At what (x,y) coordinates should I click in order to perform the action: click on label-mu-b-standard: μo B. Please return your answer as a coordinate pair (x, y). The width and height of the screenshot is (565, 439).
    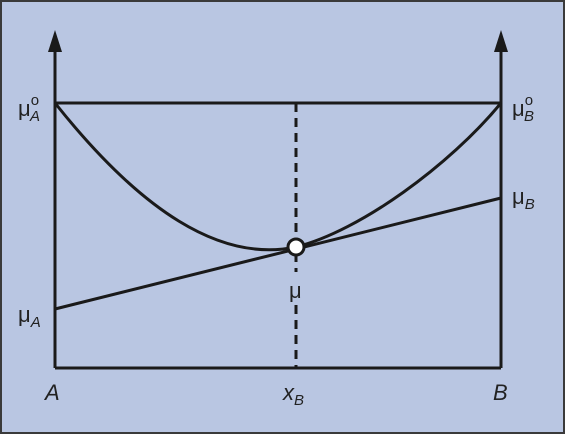
    Looking at the image, I should click on (523, 108).